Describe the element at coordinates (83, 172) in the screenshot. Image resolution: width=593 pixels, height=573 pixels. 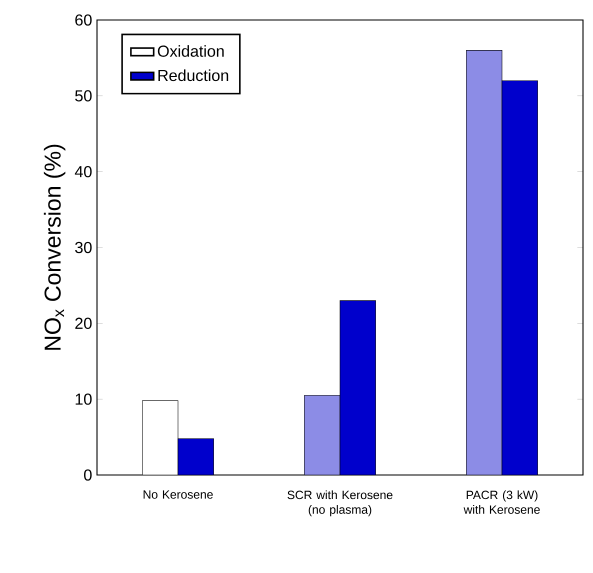
I see `y-tick-label: 40` at that location.